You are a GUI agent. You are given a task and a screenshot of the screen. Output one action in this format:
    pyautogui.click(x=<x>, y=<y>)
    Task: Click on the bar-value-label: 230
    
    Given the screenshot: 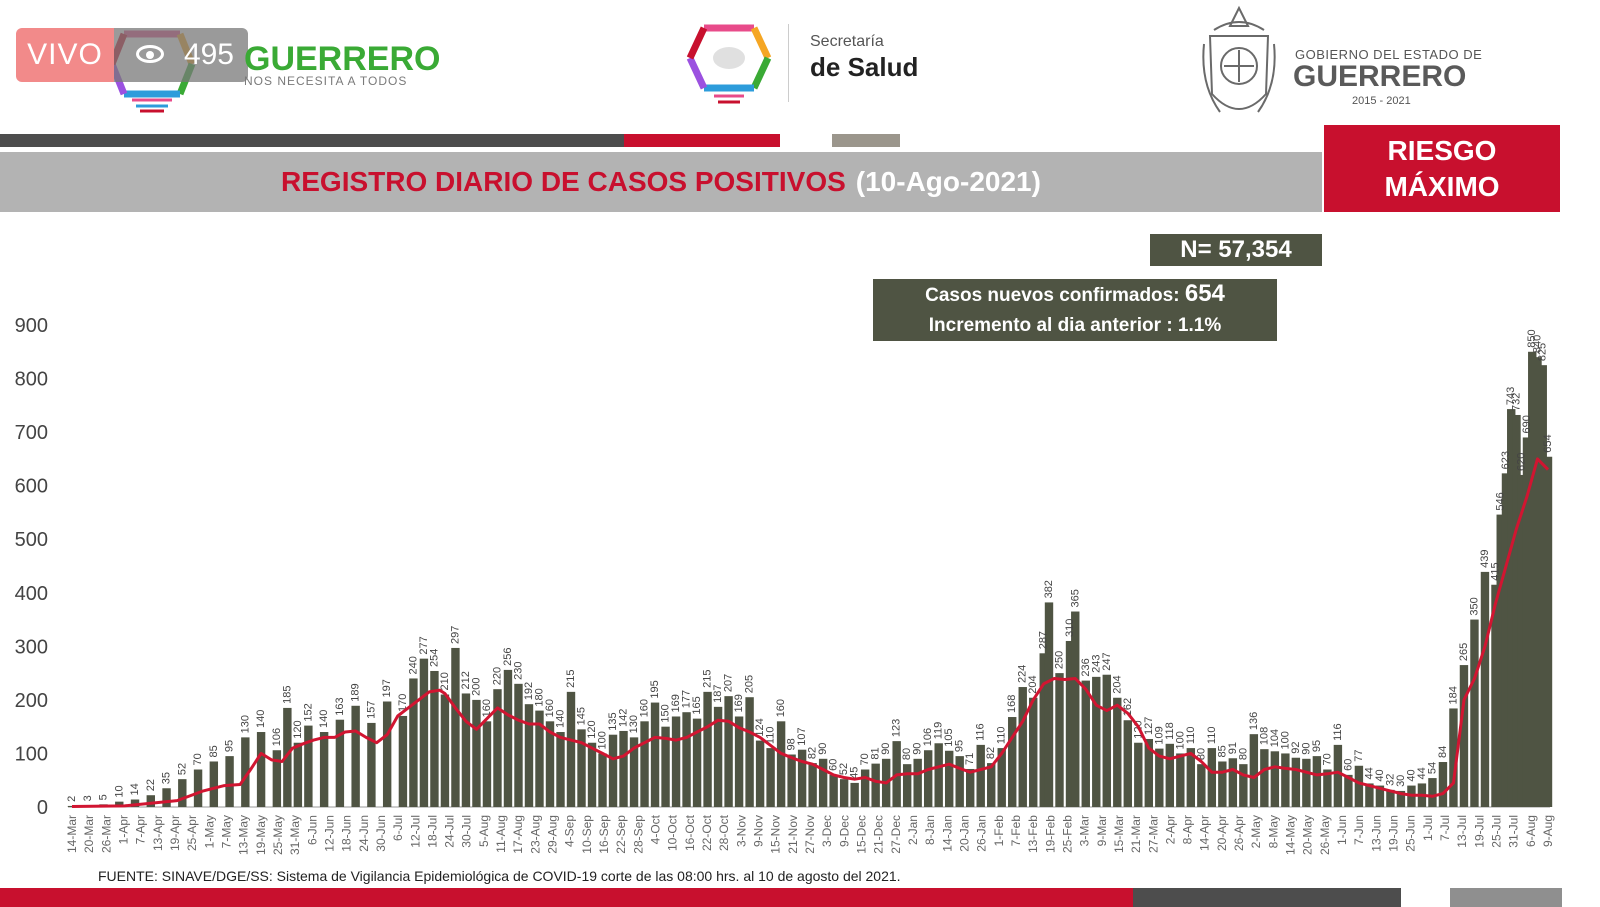 What is the action you would take?
    pyautogui.click(x=518, y=670)
    